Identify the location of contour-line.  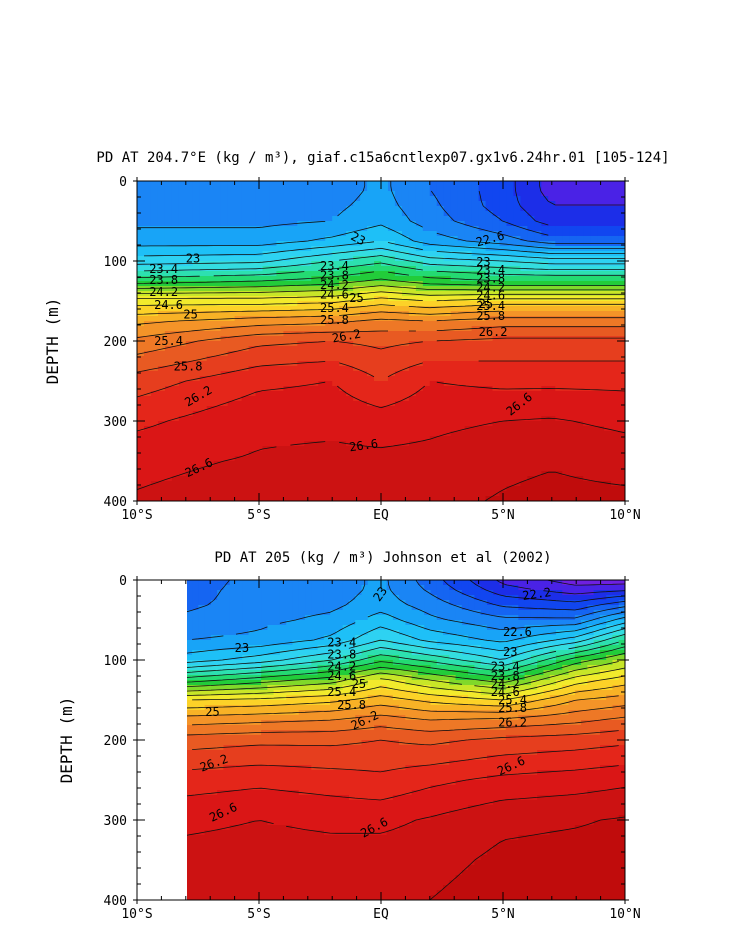
(381, 453).